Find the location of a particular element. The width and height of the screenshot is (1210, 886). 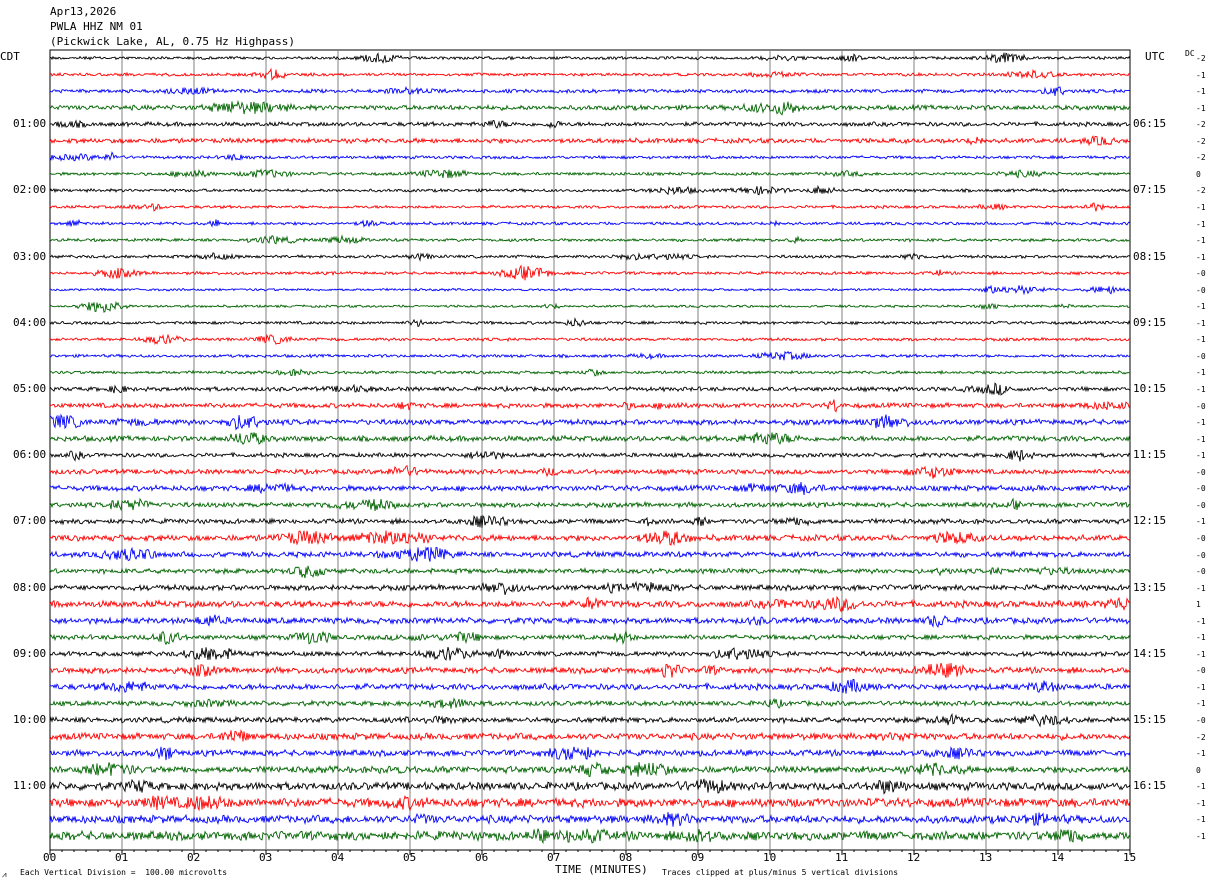

right-time-label: 06:15 is located at coordinates (1150, 124).